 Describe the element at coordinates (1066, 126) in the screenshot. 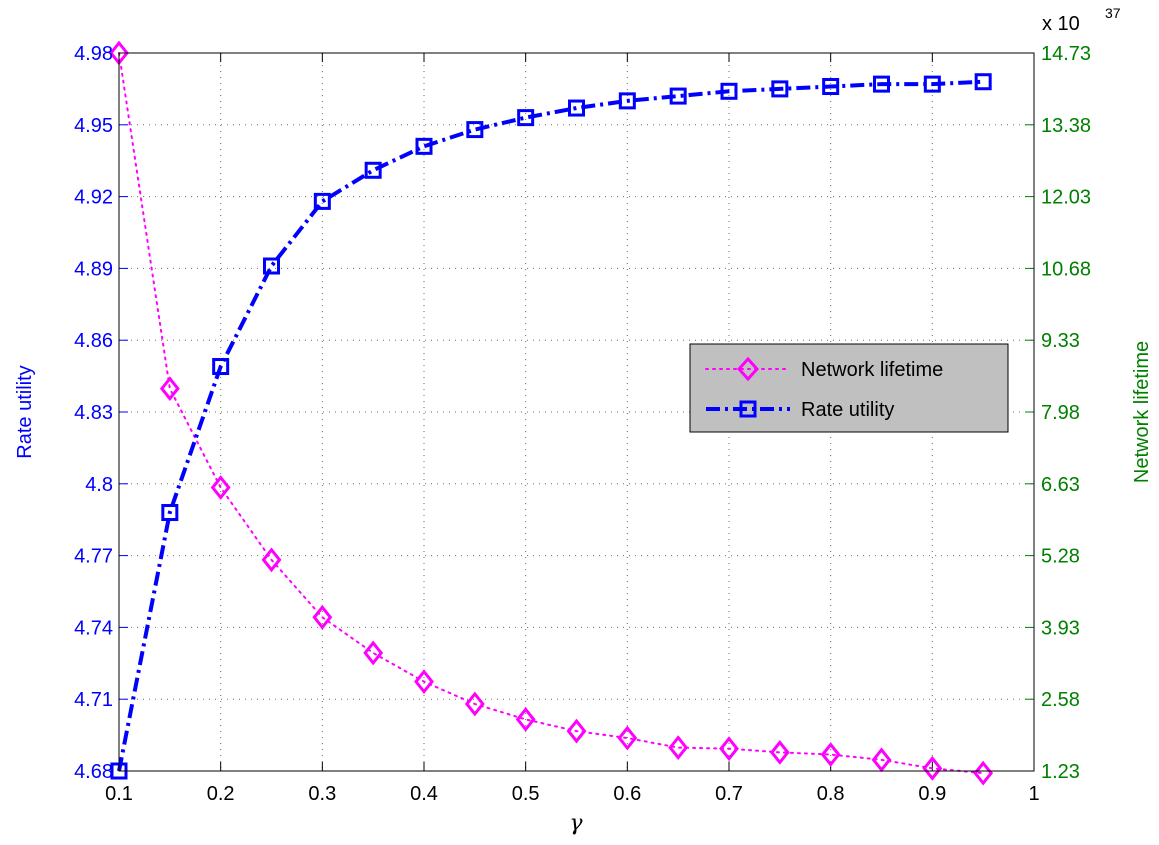

I see `y-right-tick-label: 13.38` at that location.